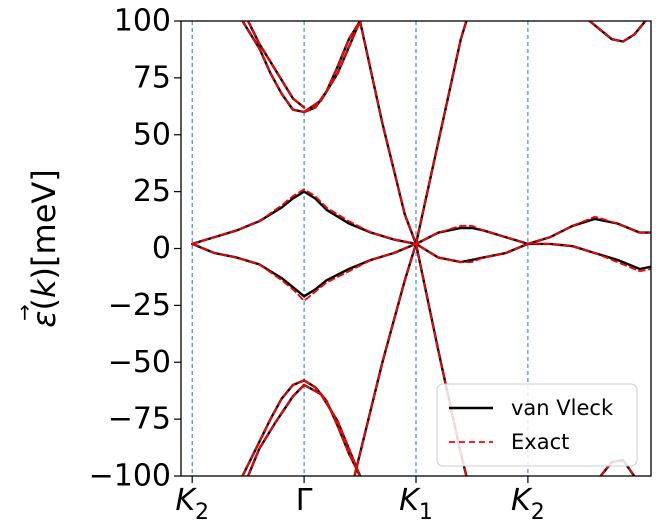 This screenshot has height=523, width=662. What do you see at coordinates (562, 408) in the screenshot?
I see `legend-label-0: van Vleck` at bounding box center [562, 408].